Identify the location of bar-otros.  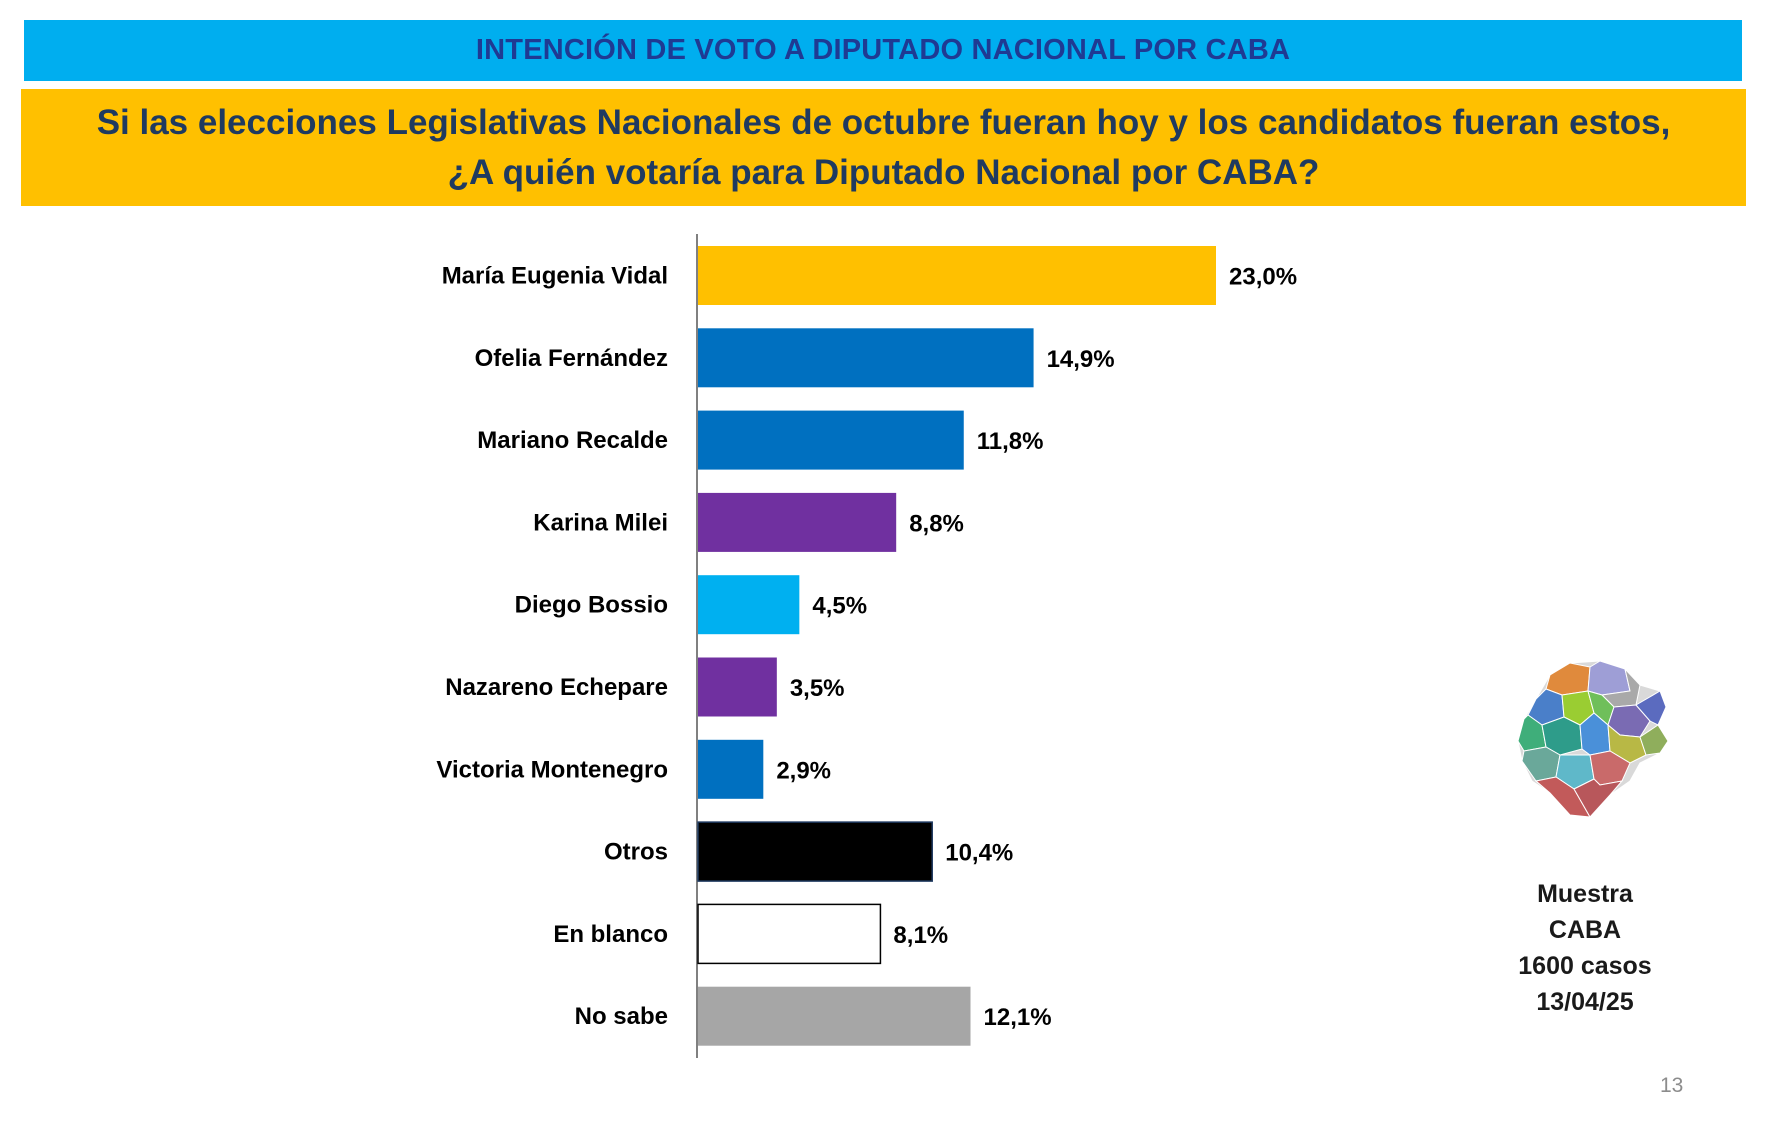
(815, 851).